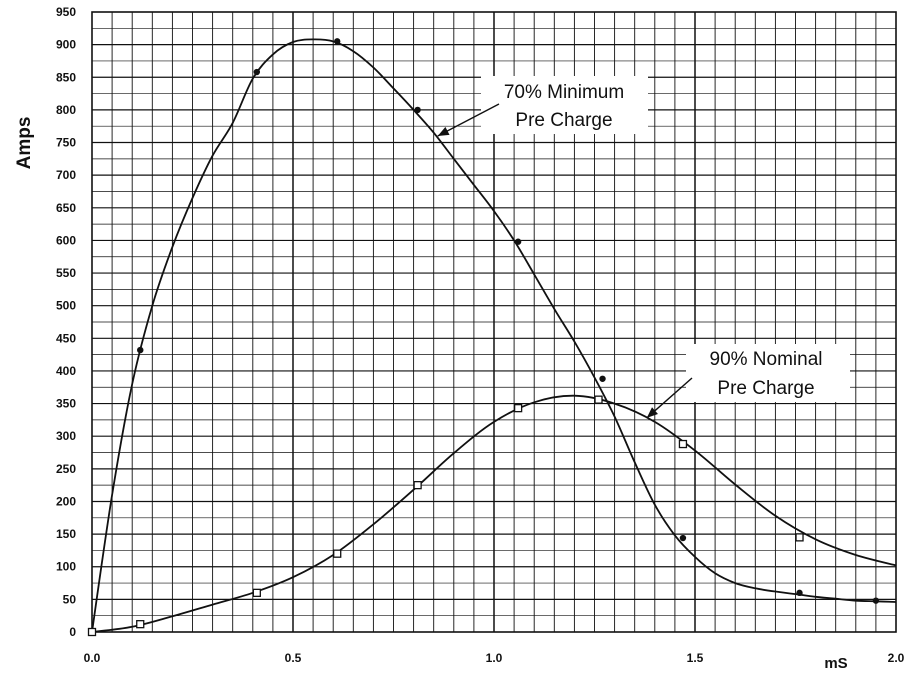 The height and width of the screenshot is (677, 908). Describe the element at coordinates (66, 469) in the screenshot. I see `y-tick-label: 250` at that location.